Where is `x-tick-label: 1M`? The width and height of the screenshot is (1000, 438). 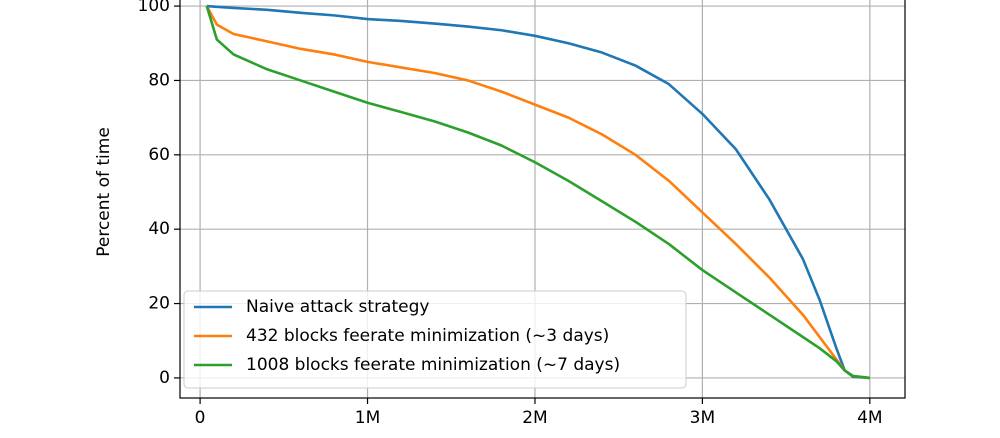 x-tick-label: 1M is located at coordinates (367, 418).